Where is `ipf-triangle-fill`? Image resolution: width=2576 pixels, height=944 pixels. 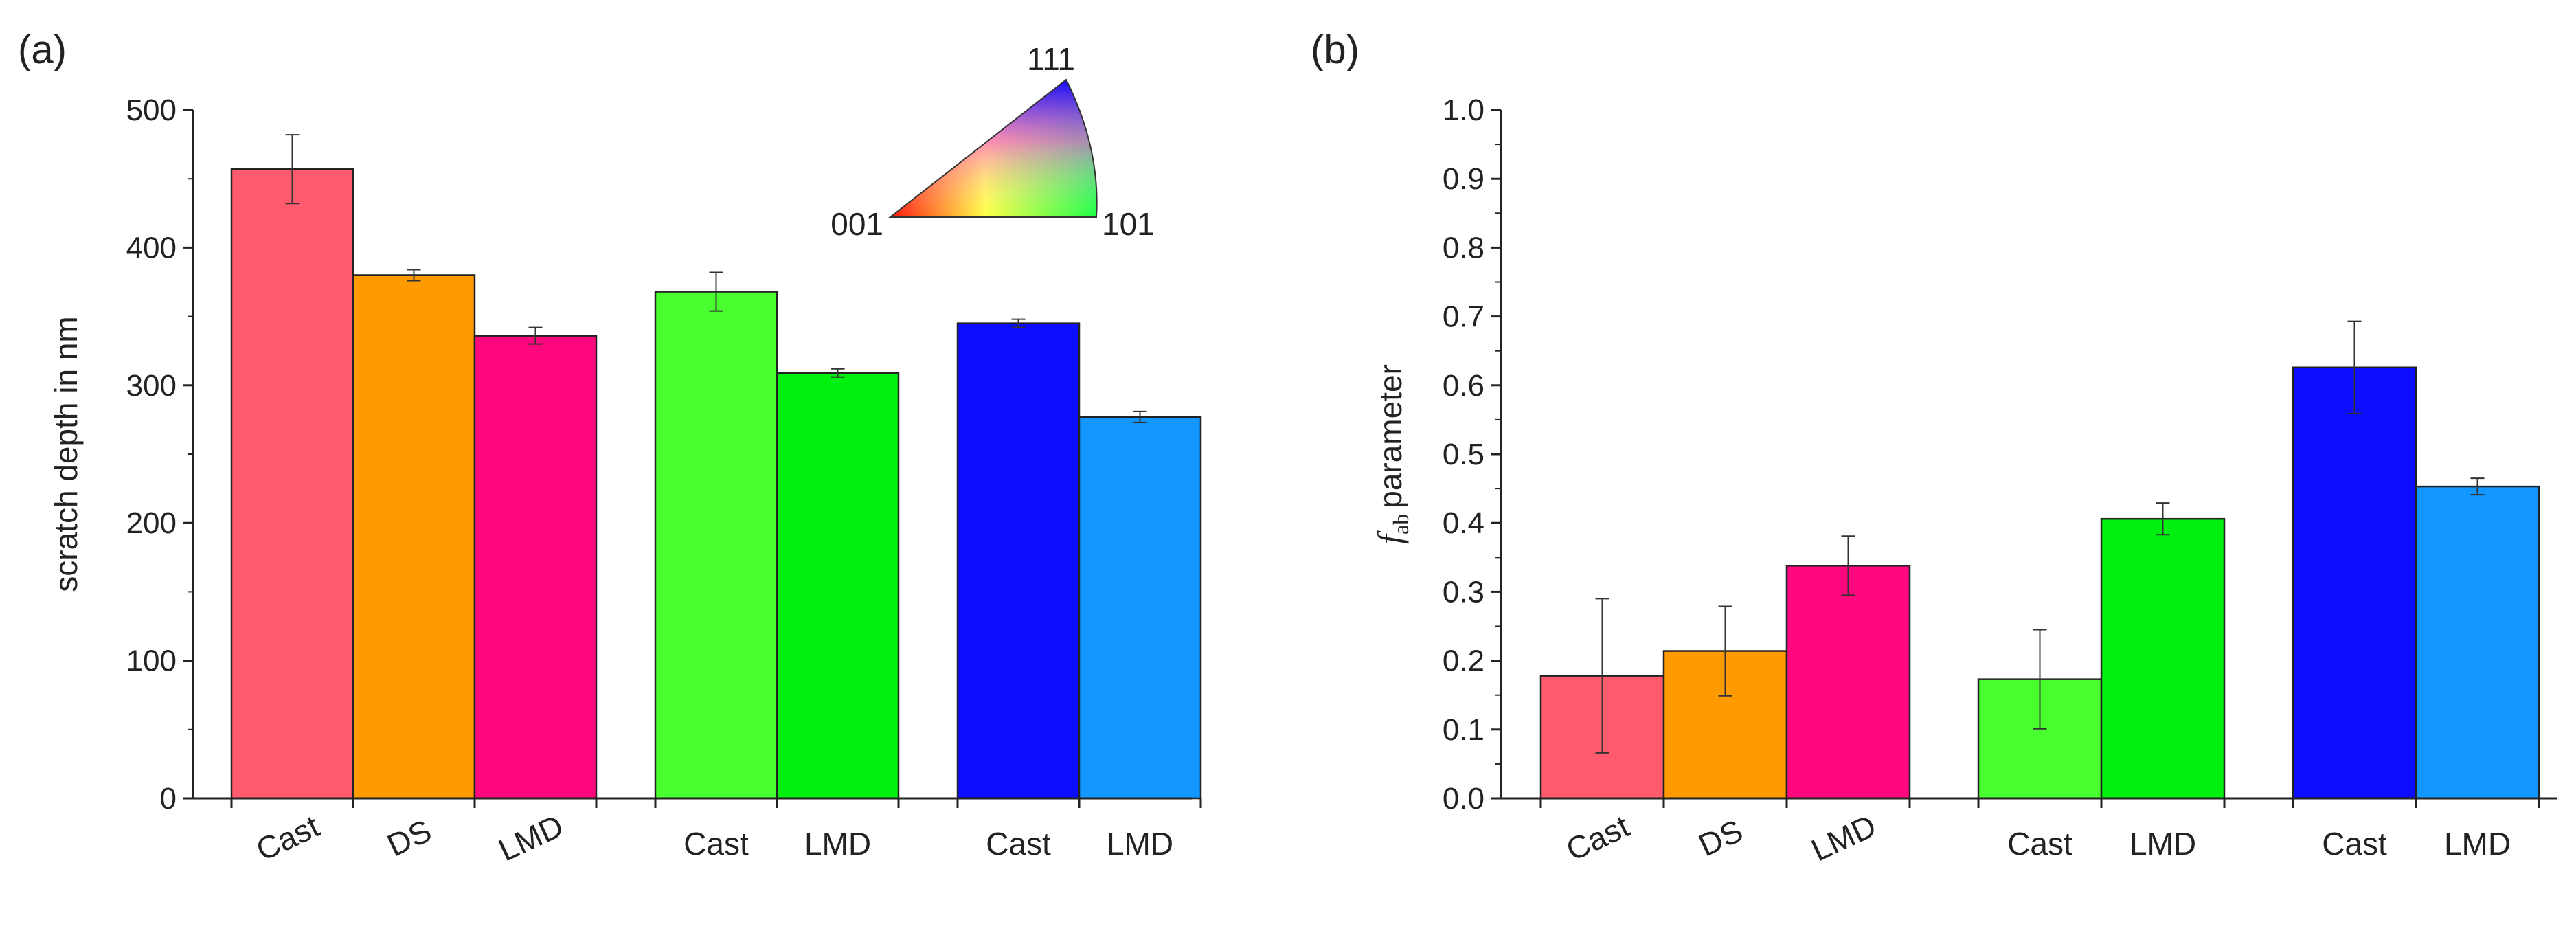
ipf-triangle-fill is located at coordinates (993, 148).